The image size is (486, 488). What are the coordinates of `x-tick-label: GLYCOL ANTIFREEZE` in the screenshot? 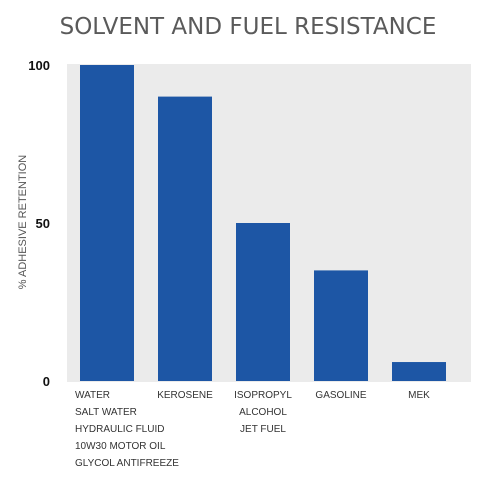 It's located at (127, 463).